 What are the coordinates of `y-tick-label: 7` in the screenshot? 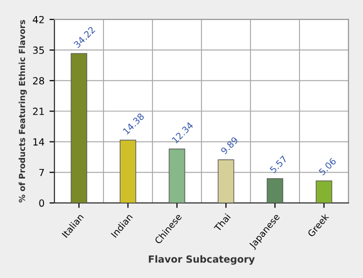 It's located at (41, 172).